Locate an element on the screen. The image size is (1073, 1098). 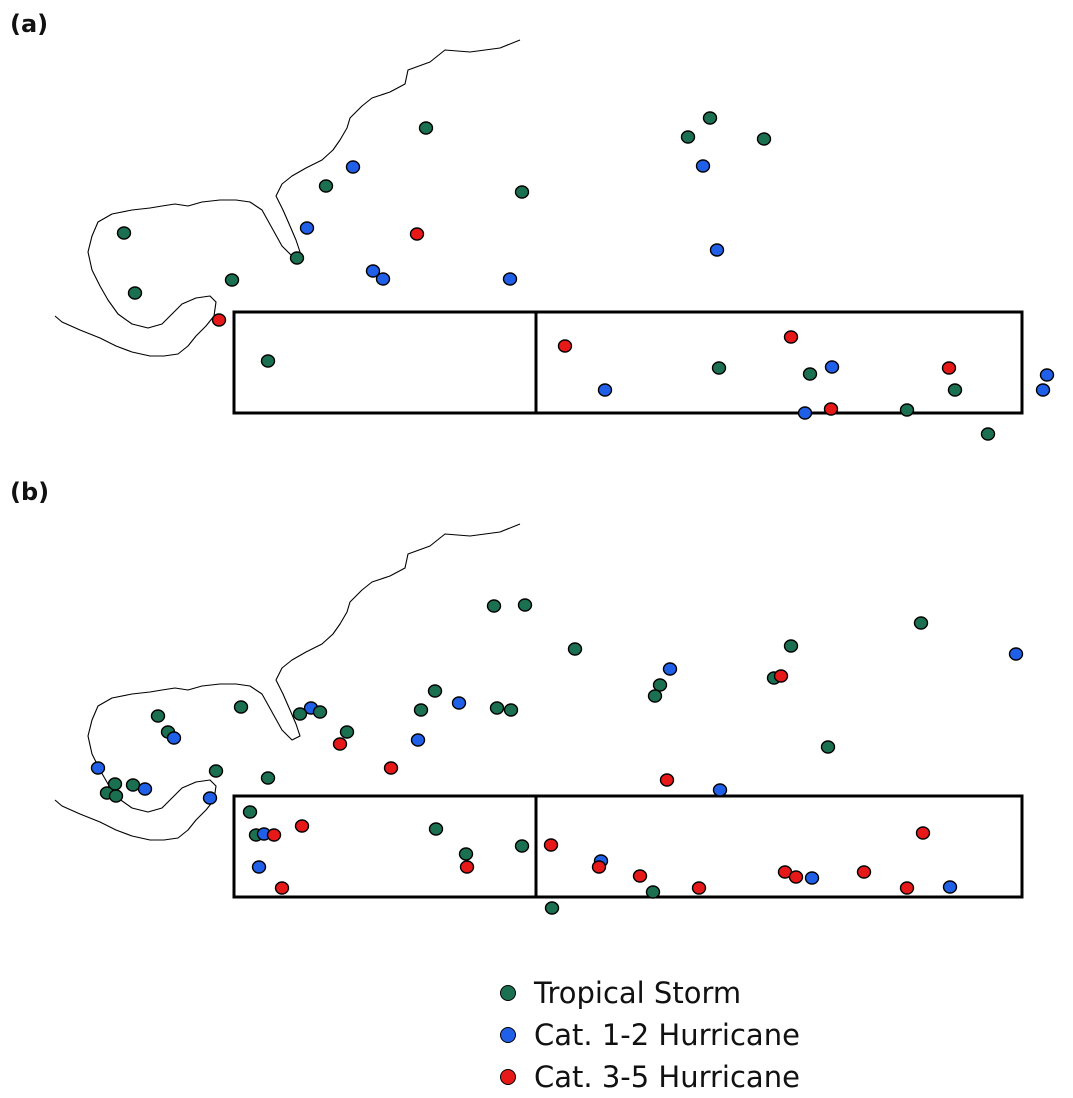
legend-item-tropical-storm: Tropical Storm is located at coordinates (650, 993).